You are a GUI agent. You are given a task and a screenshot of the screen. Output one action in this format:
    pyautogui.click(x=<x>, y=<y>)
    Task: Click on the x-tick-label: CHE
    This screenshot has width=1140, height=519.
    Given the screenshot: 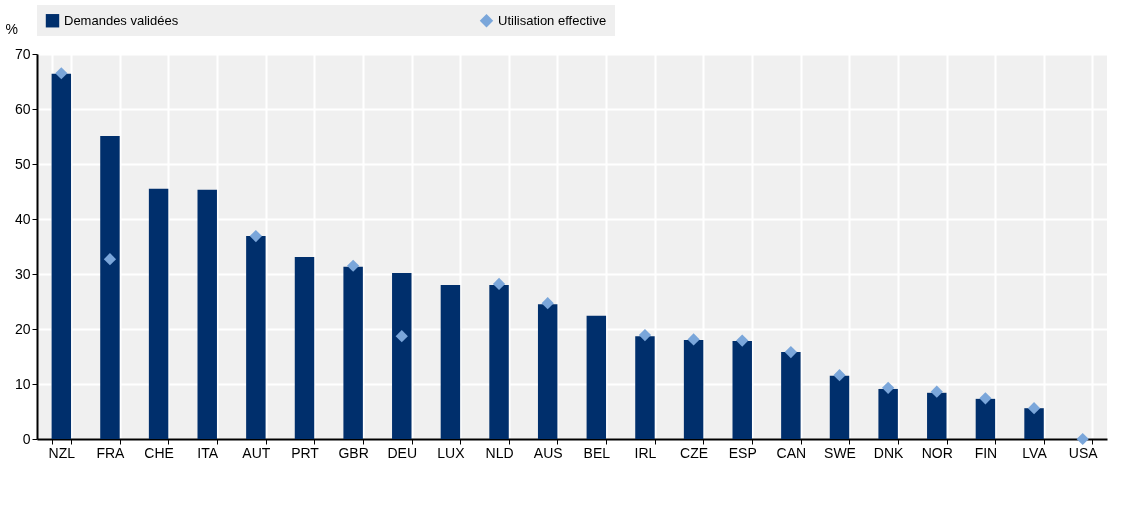 What is the action you would take?
    pyautogui.click(x=159, y=452)
    